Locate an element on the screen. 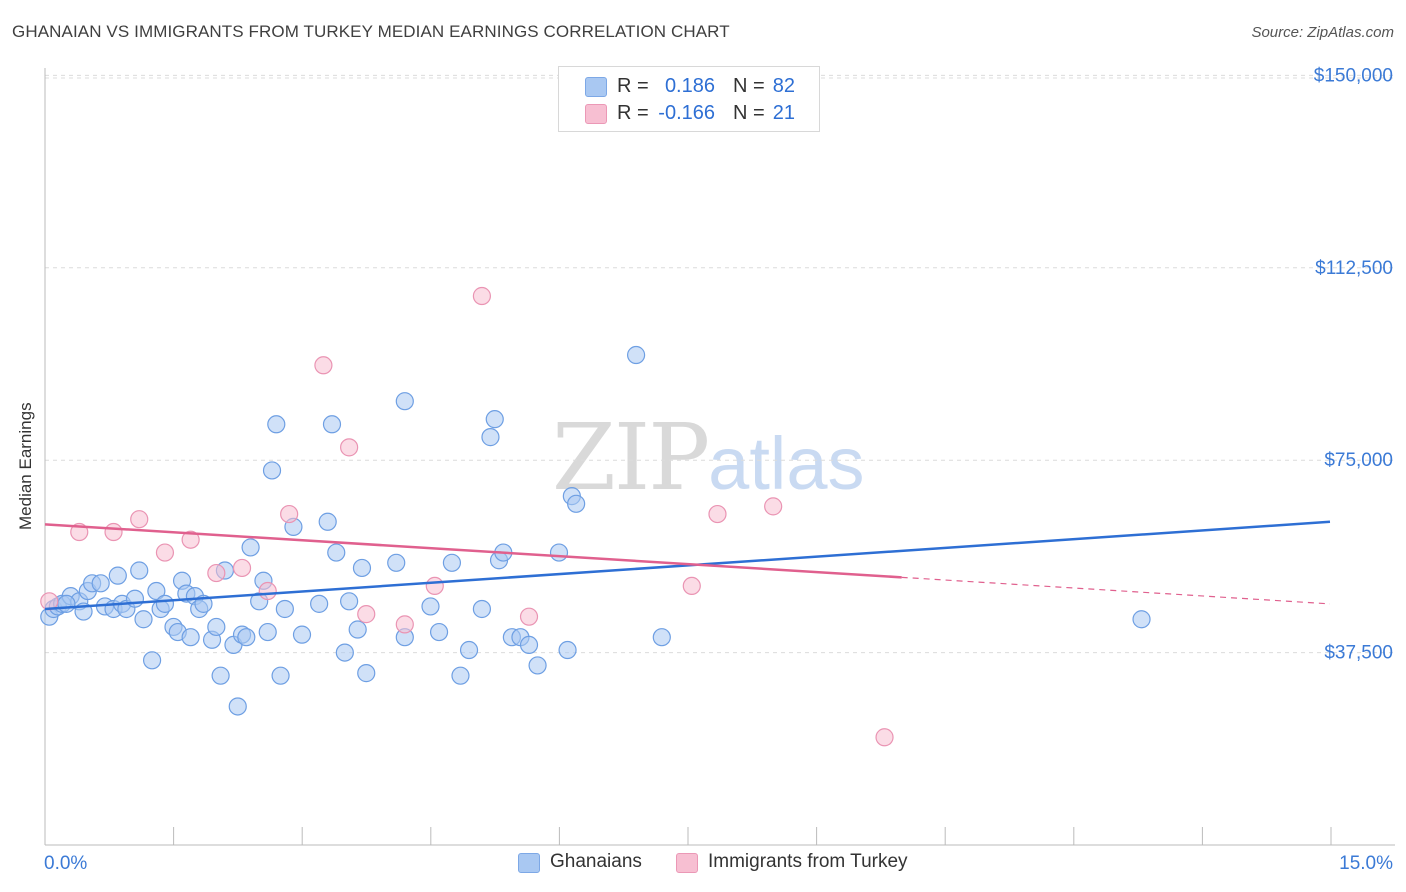 This screenshot has width=1406, height=892. y-tick-label: $150,000 is located at coordinates (1353, 75).